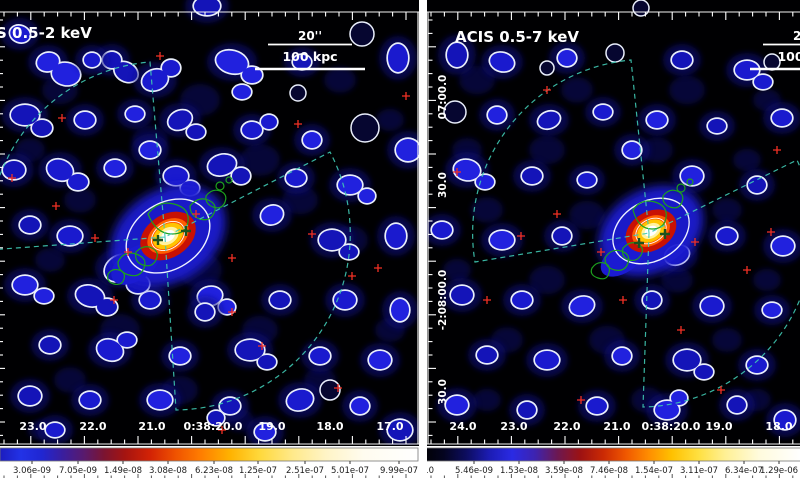  What do you see at coordinates (616, 426) in the screenshot?
I see `ra-tick-label: 21.0` at bounding box center [616, 426].